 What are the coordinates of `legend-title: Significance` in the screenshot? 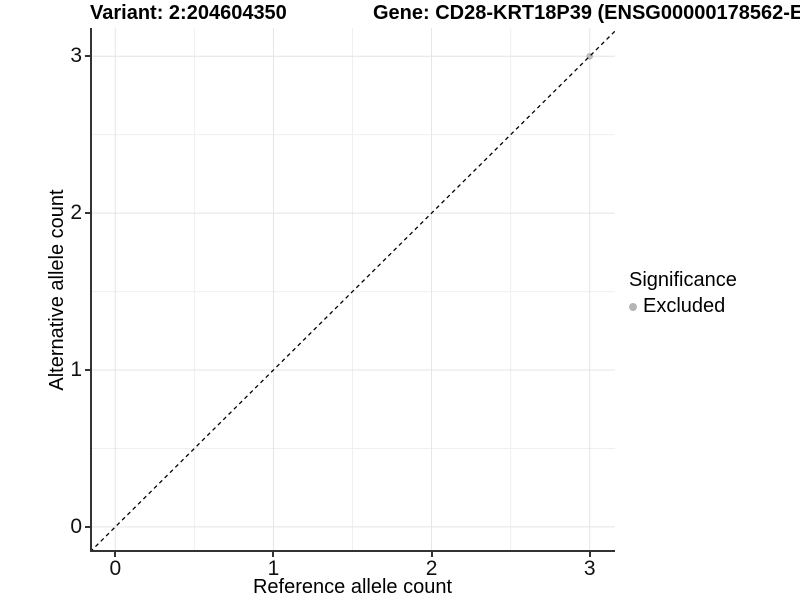 It's located at (683, 280).